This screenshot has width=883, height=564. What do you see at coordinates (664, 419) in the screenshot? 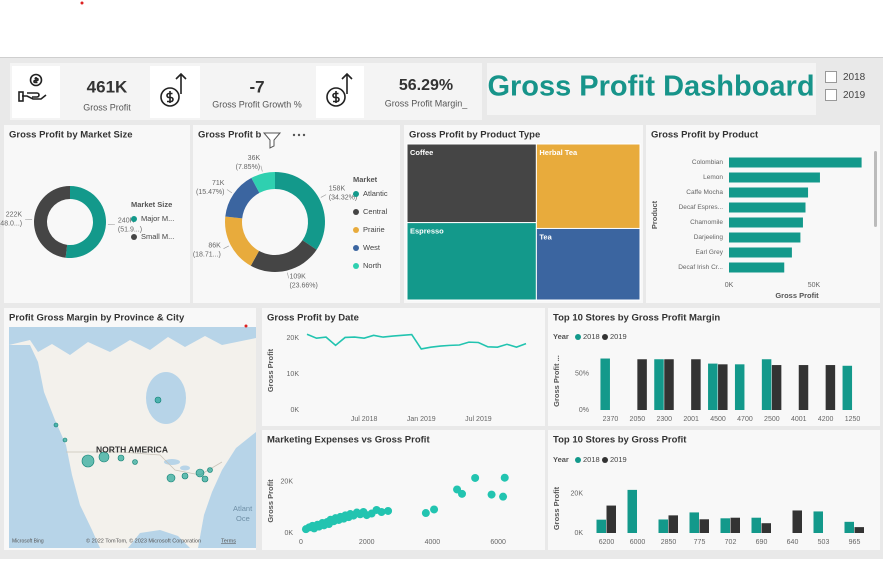
I see `x-tick-label: 2300` at bounding box center [664, 419].